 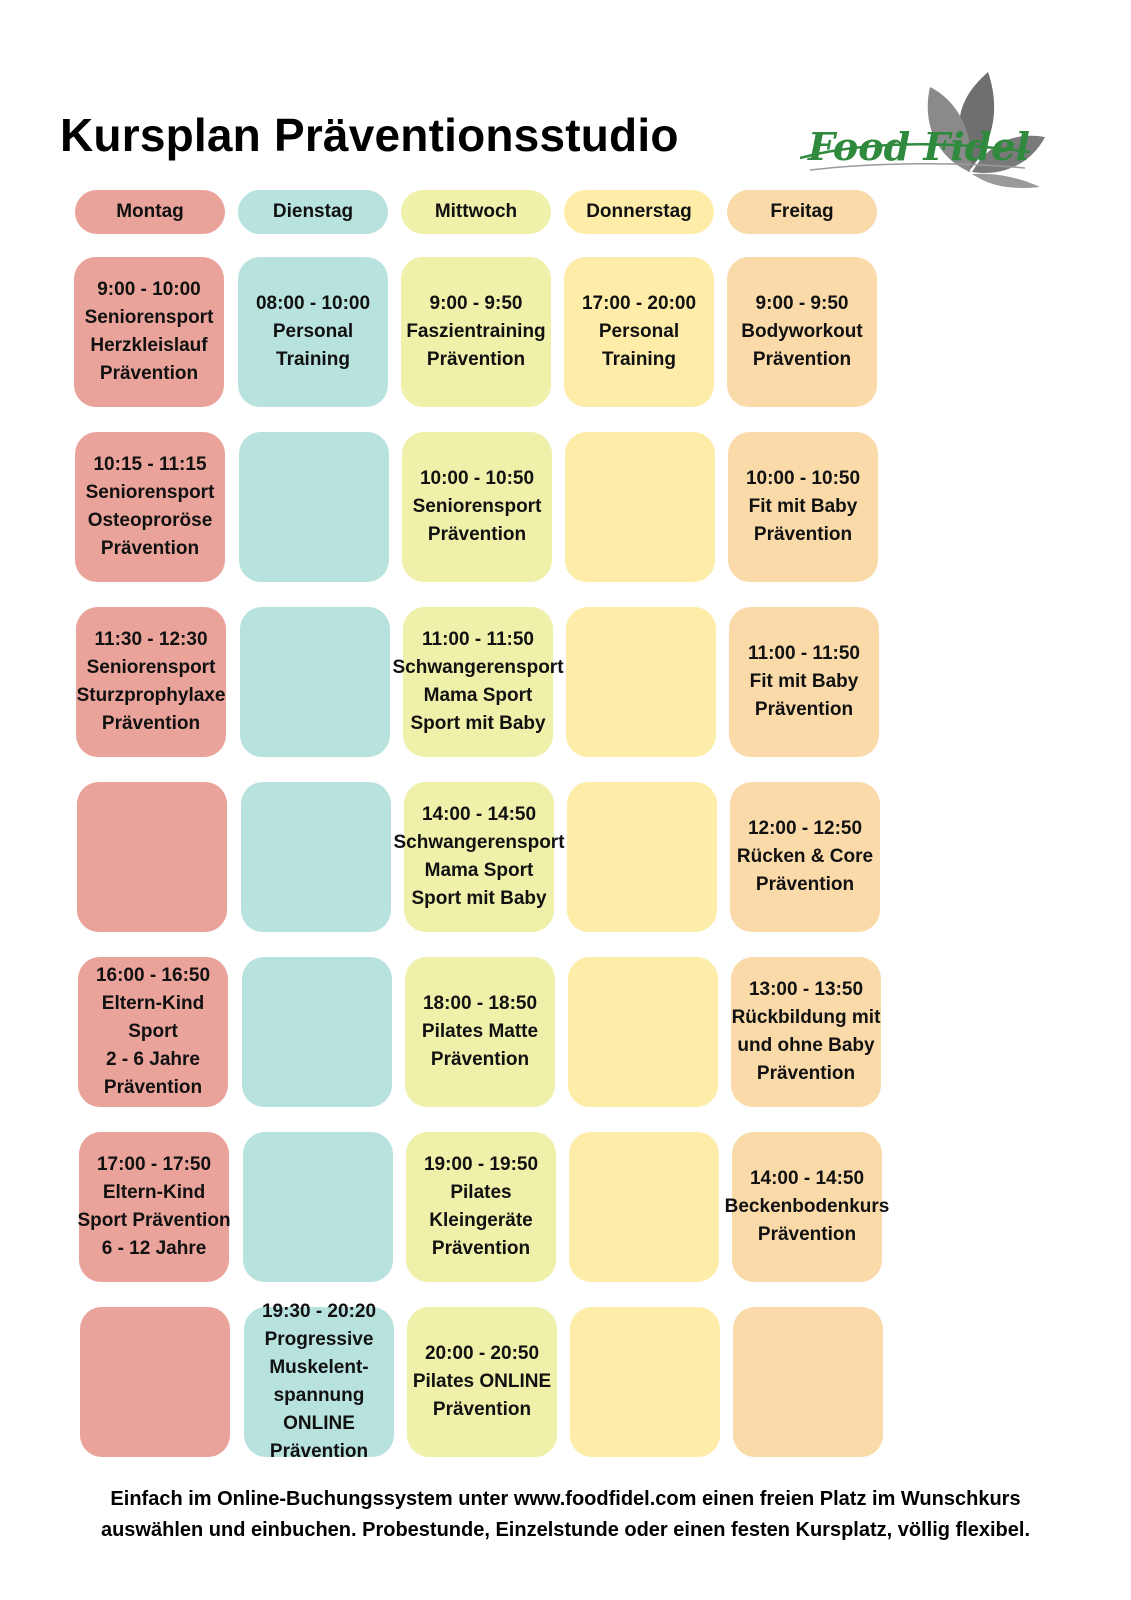 I want to click on course-text: 14:00 - 14:50 Beckenbodenkurs Prävention, so click(x=807, y=1207).